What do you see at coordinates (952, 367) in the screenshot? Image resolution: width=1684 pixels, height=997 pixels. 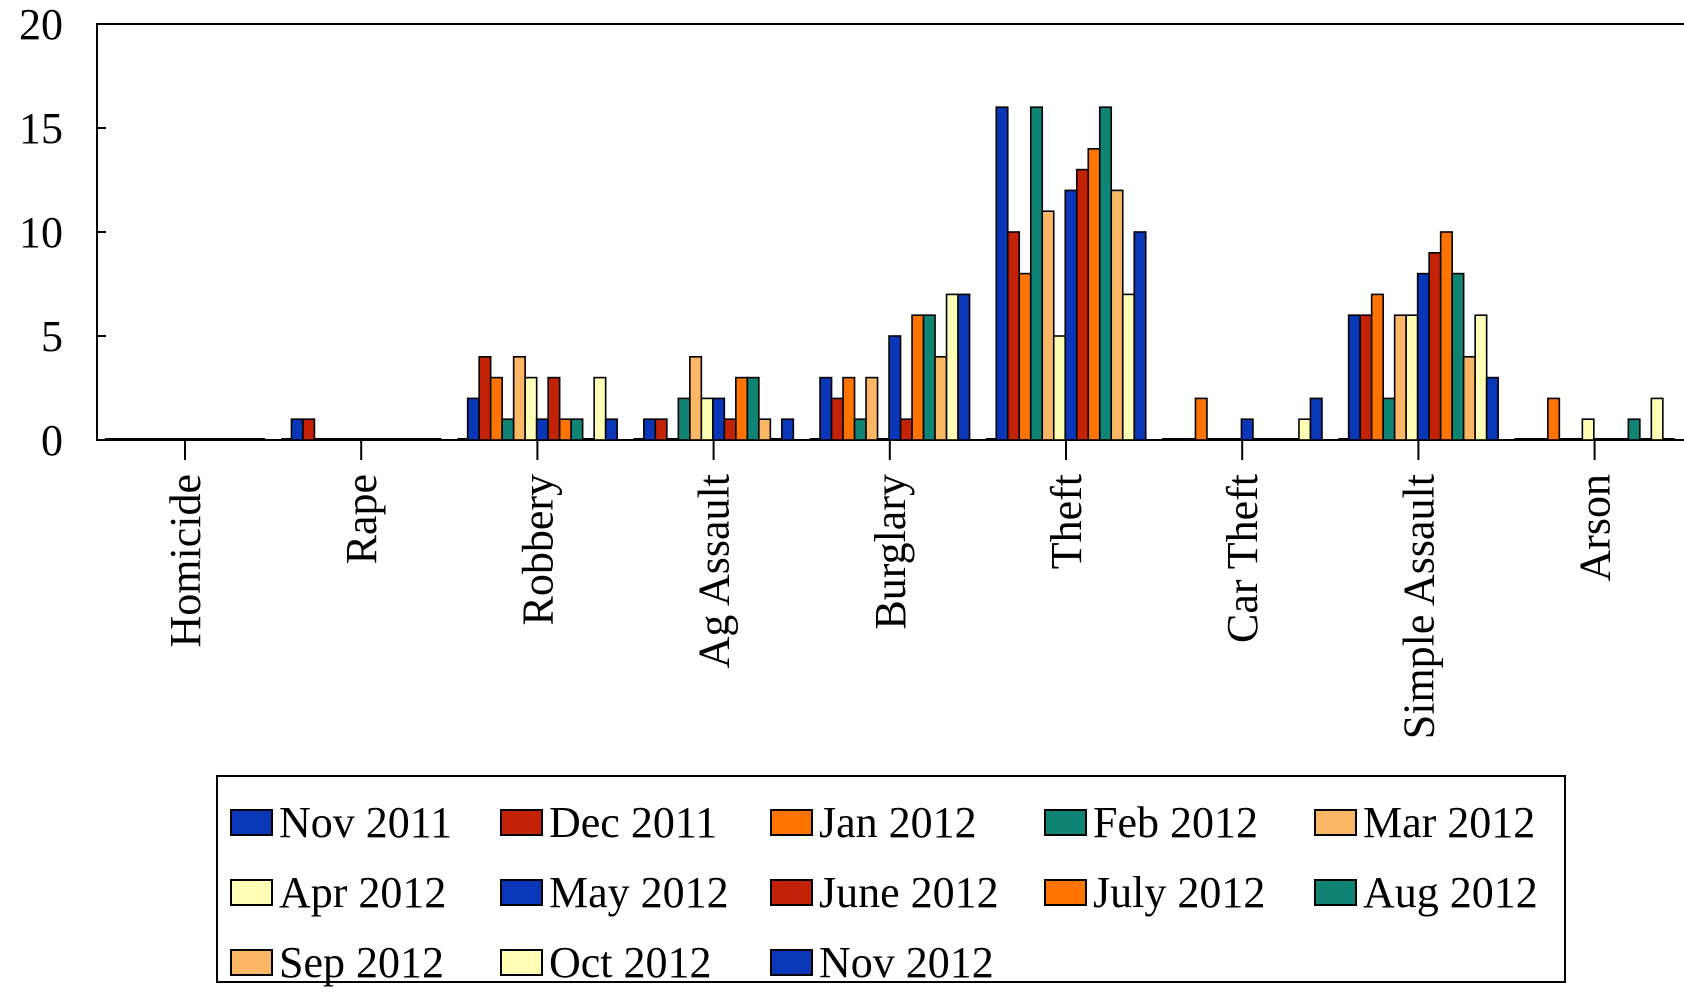 I see `bar-burglary-oct-2012` at bounding box center [952, 367].